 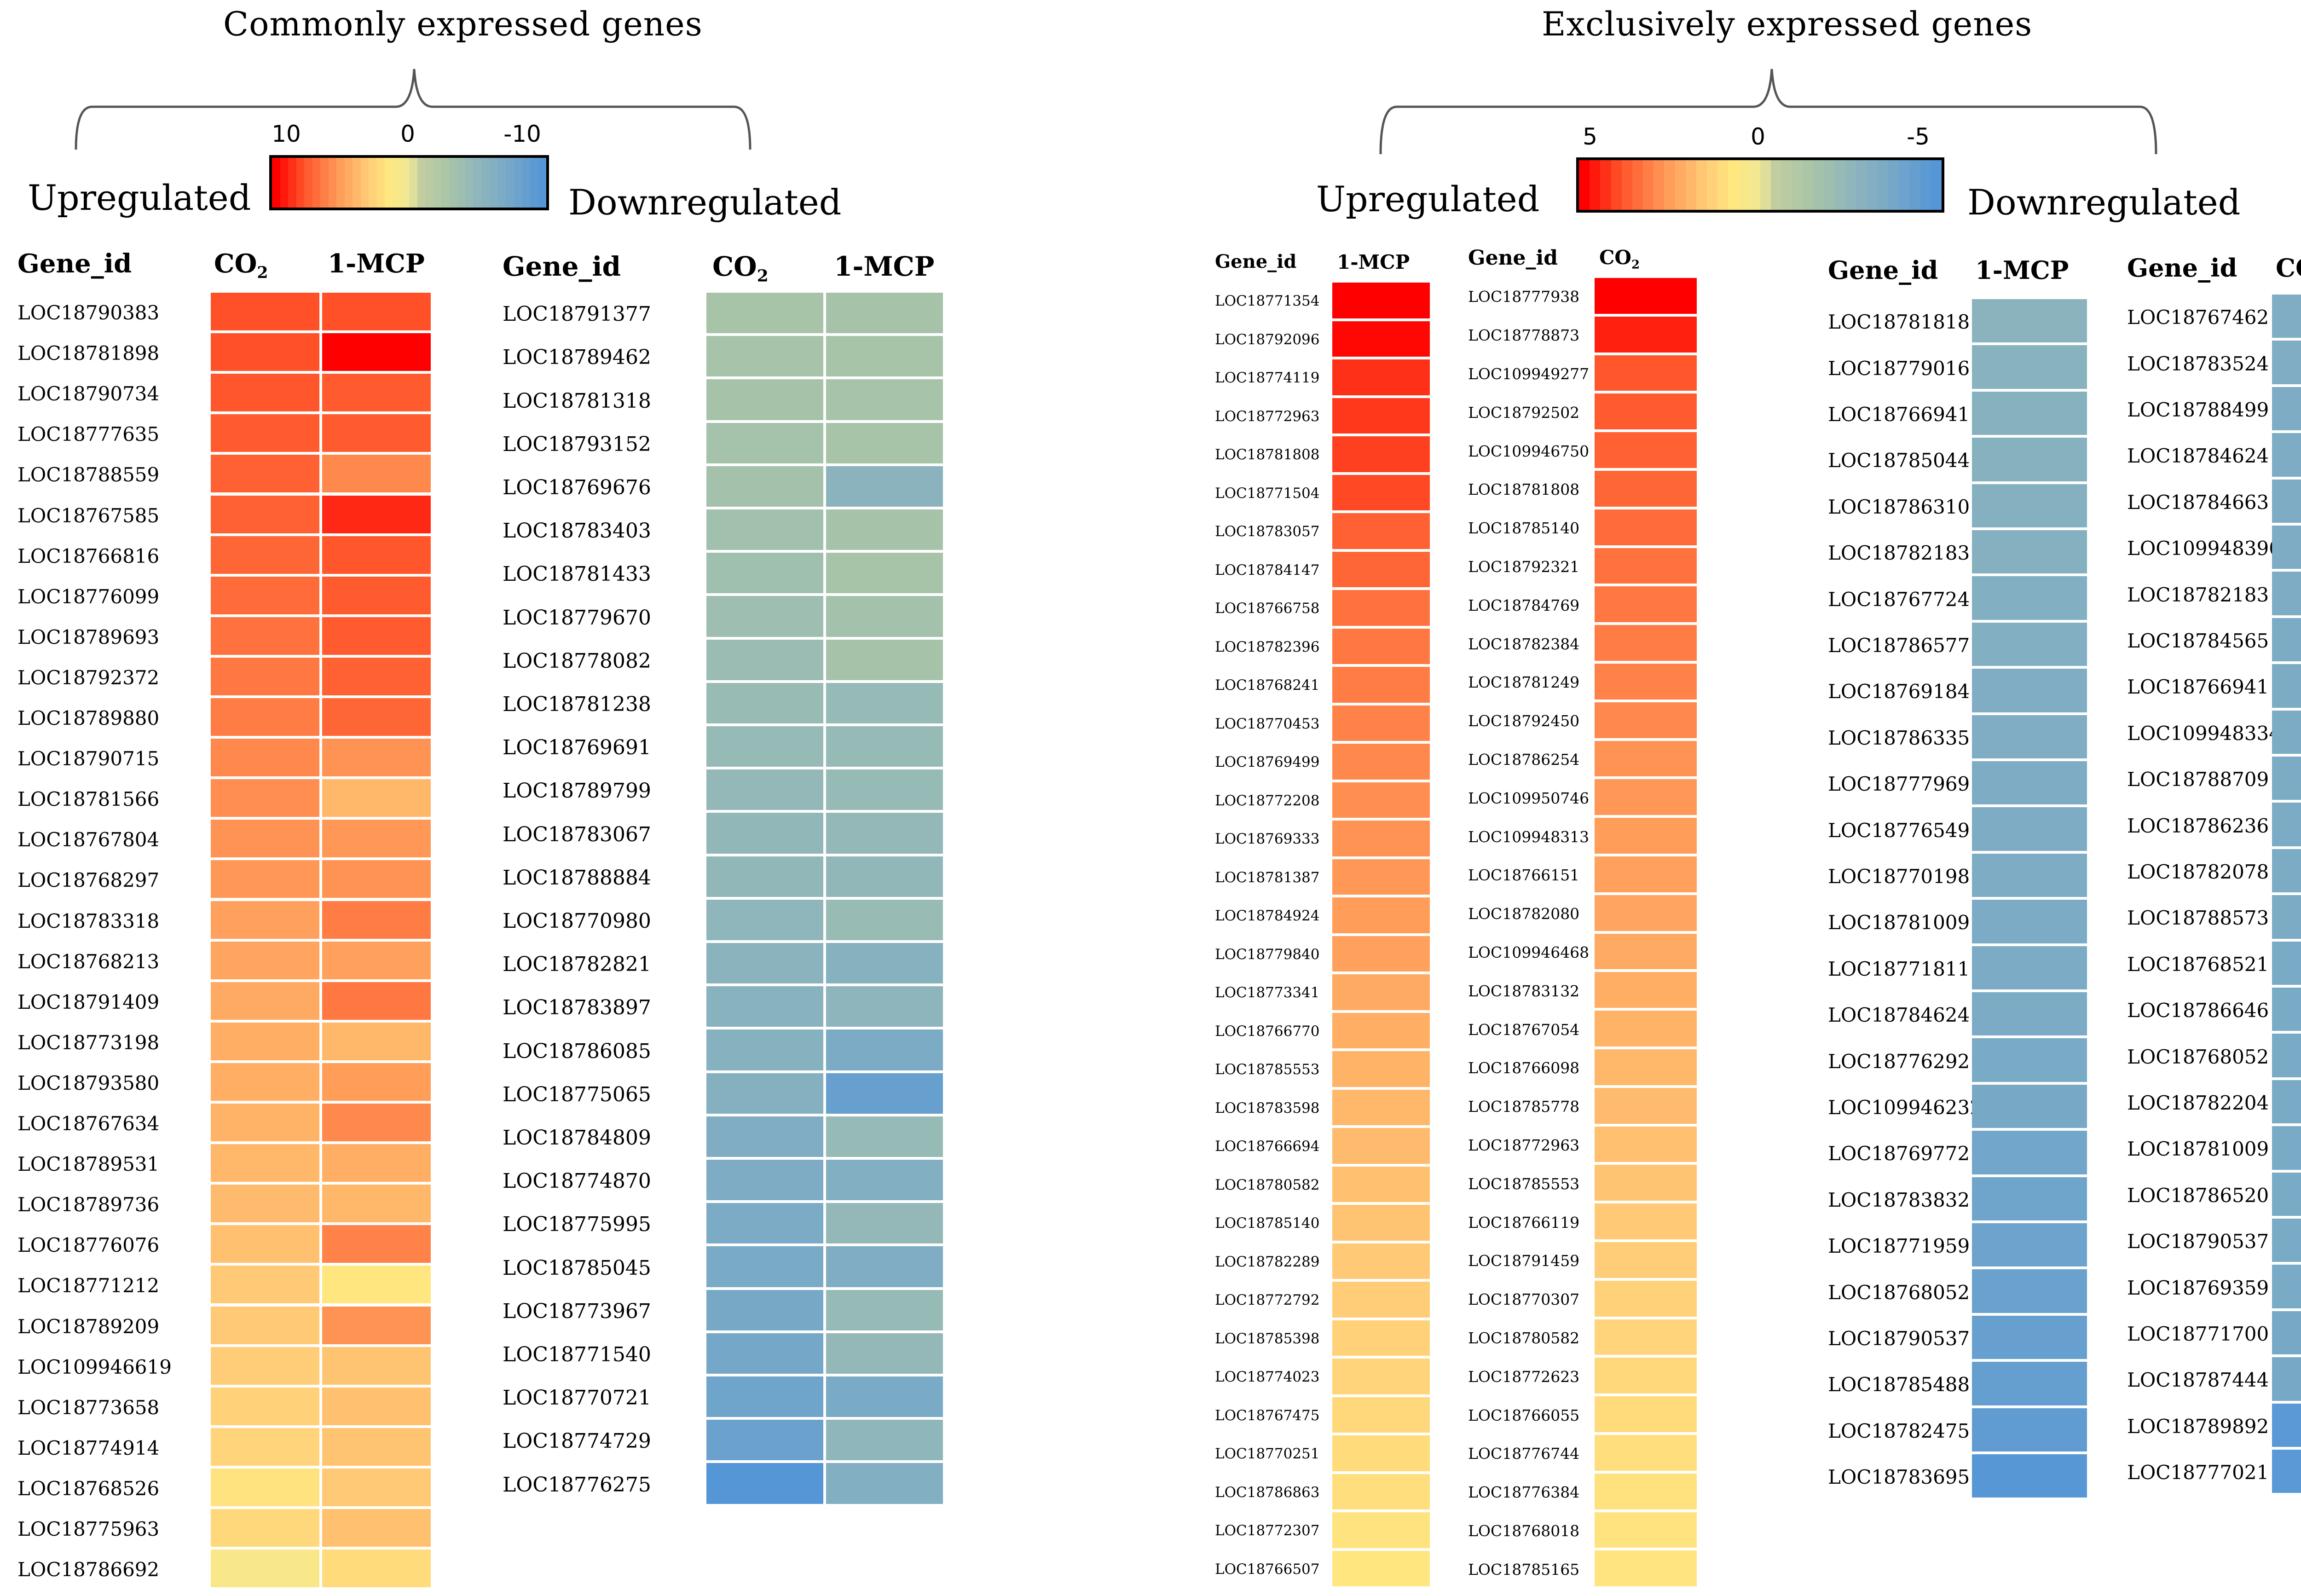 What do you see at coordinates (2198, 503) in the screenshot?
I see `gene-label: LOC18784663` at bounding box center [2198, 503].